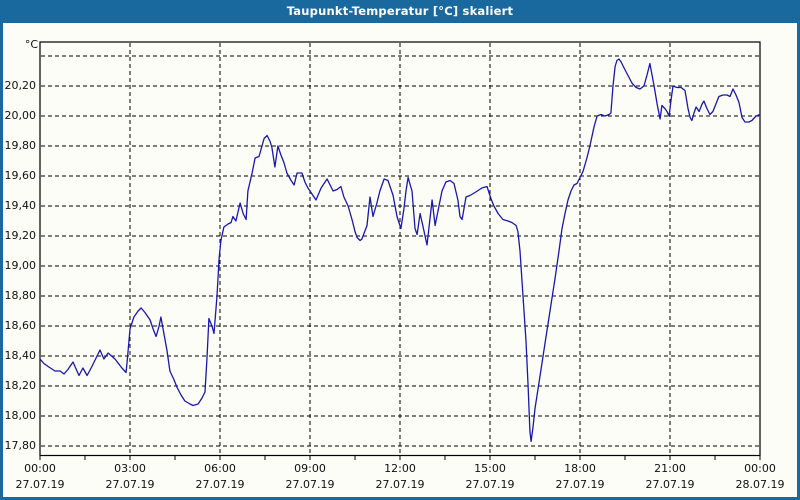  What do you see at coordinates (20, 325) in the screenshot?
I see `y-axis-label: 18,60` at bounding box center [20, 325].